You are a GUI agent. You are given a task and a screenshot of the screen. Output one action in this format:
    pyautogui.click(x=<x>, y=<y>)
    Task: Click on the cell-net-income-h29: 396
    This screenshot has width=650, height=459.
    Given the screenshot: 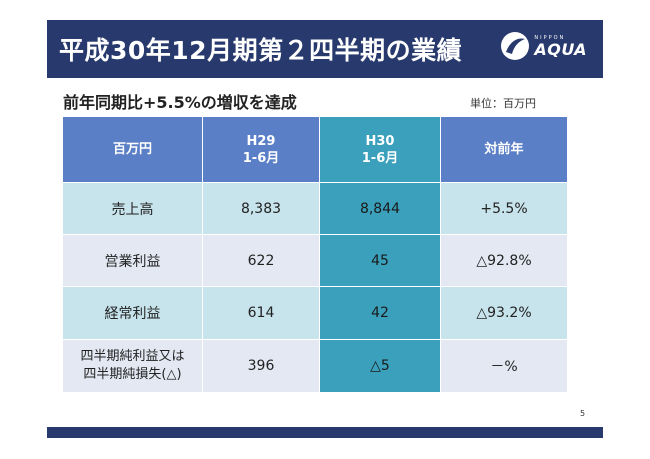 What is the action you would take?
    pyautogui.click(x=261, y=366)
    